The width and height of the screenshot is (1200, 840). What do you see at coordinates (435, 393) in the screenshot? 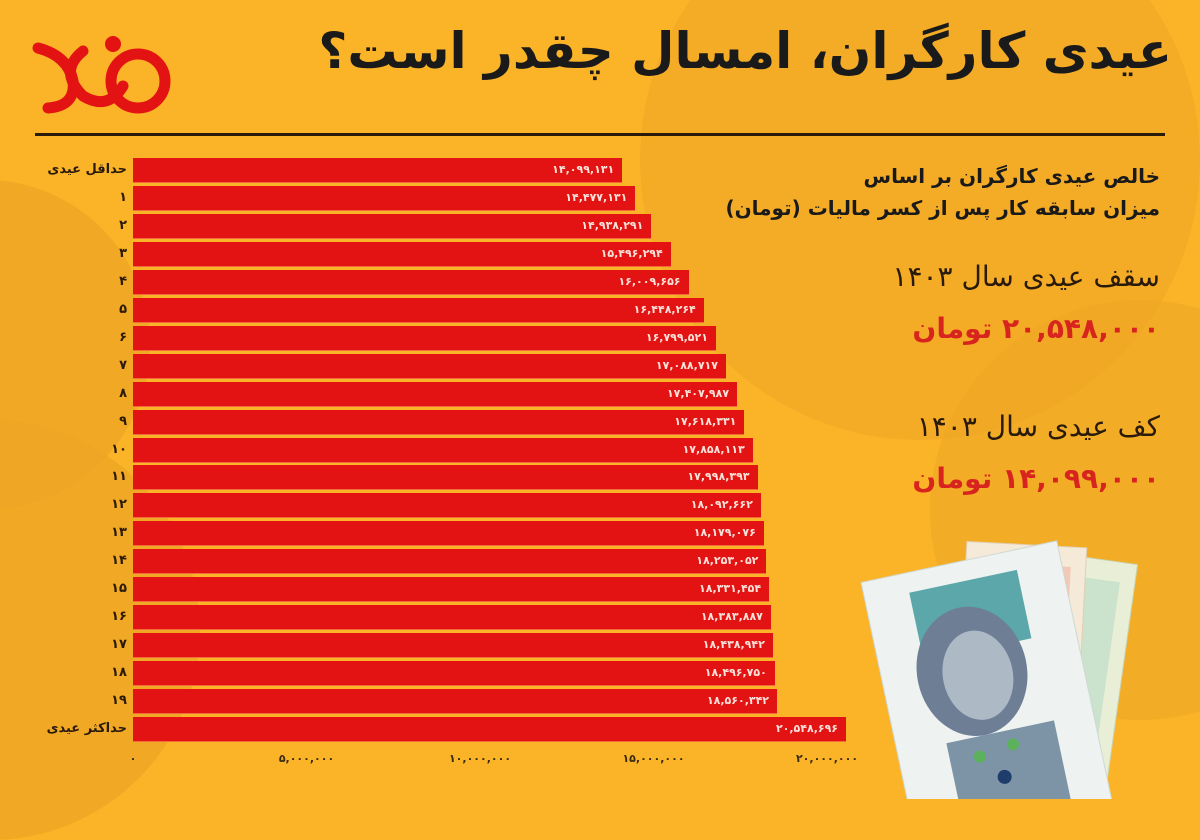
I see `bar: ۱۷,۴۰۷,۹۸۷` at bounding box center [435, 393].